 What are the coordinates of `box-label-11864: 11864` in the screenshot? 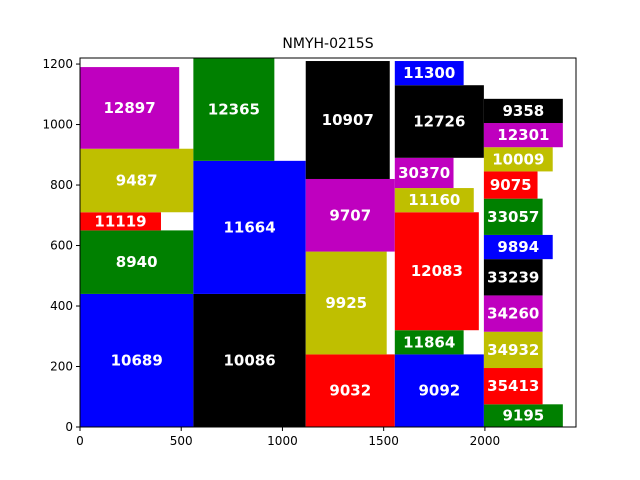 It's located at (429, 342).